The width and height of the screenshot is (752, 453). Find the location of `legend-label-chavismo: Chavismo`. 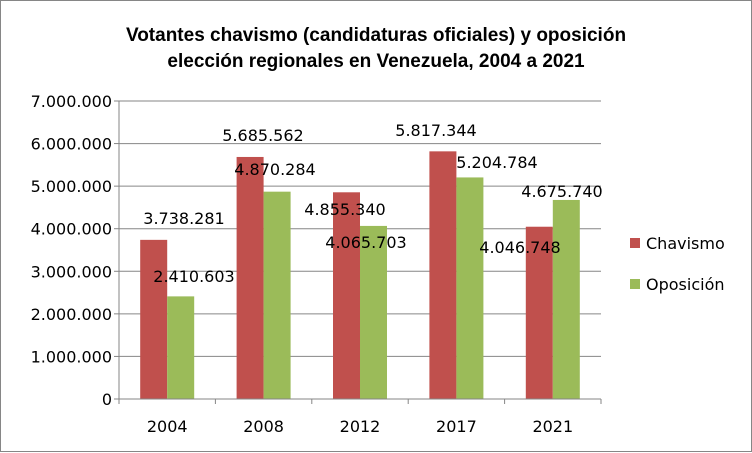

legend-label-chavismo: Chavismo is located at coordinates (685, 243).